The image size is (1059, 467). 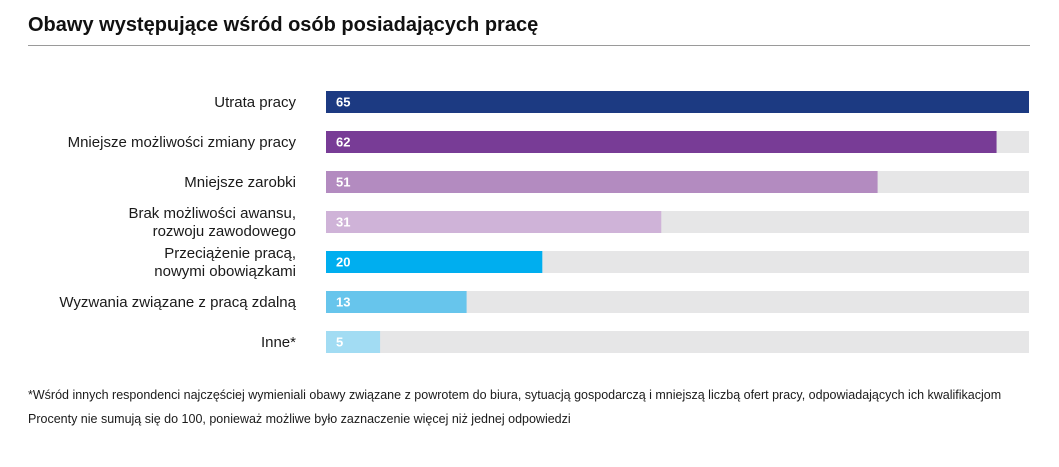 What do you see at coordinates (240, 182) in the screenshot?
I see `category-label: Mniejsze zarobki` at bounding box center [240, 182].